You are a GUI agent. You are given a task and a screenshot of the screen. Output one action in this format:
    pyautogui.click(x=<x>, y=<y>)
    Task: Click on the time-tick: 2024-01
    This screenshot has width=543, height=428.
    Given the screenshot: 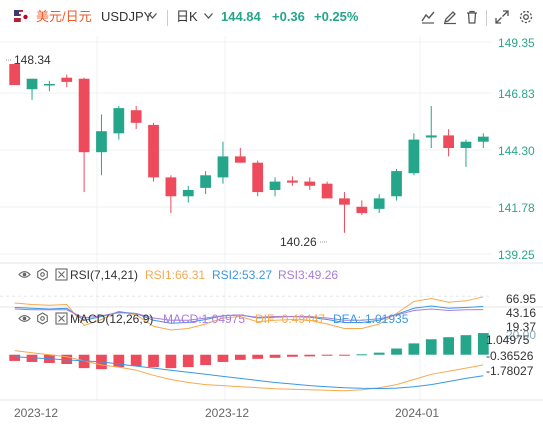 What is the action you would take?
    pyautogui.click(x=417, y=413)
    